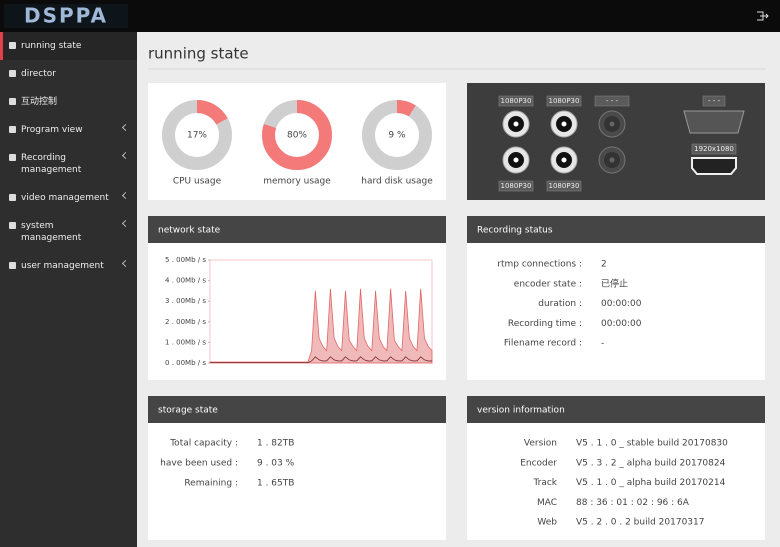 This screenshot has width=780, height=547. What do you see at coordinates (633, 503) in the screenshot?
I see `row-value: 88 : 36 : 01 : 02 : 96 : 6A` at bounding box center [633, 503].